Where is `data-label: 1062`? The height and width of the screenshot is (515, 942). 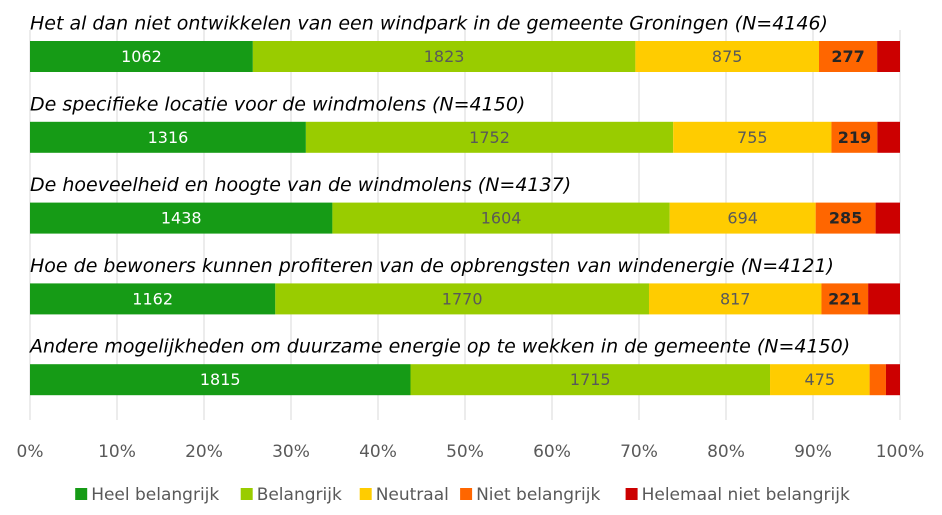 data-label: 1062 is located at coordinates (141, 56).